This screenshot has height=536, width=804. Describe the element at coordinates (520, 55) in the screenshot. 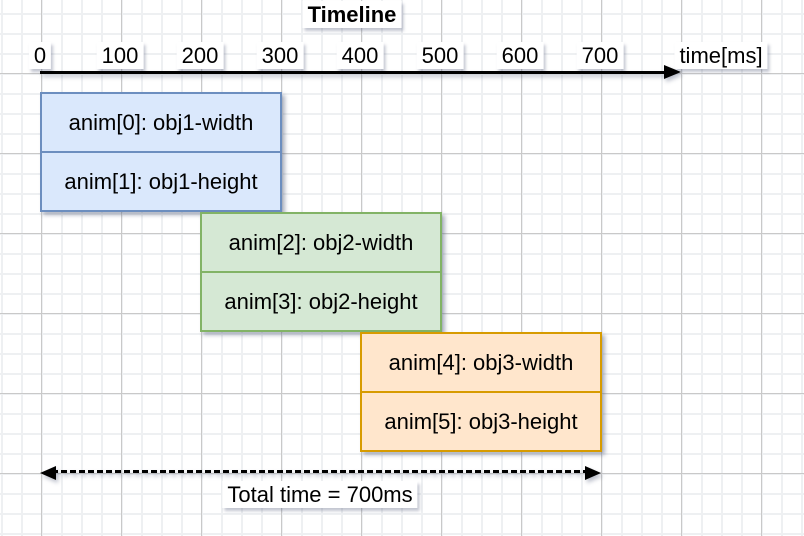

I see `axis-tick-label: 600` at that location.